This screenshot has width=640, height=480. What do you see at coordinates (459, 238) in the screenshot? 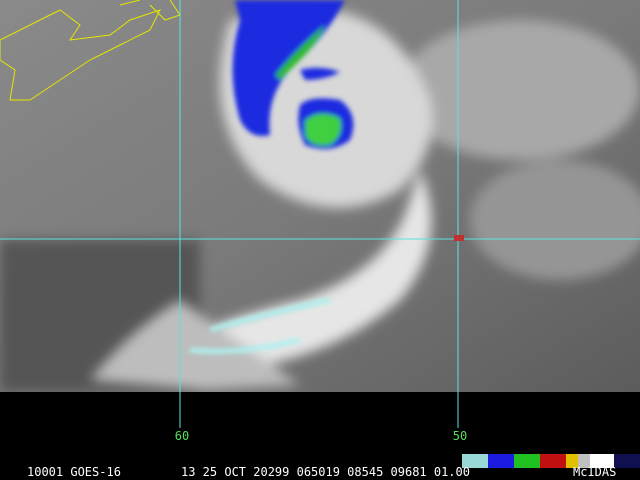
I see `cursor-marker` at bounding box center [459, 238].